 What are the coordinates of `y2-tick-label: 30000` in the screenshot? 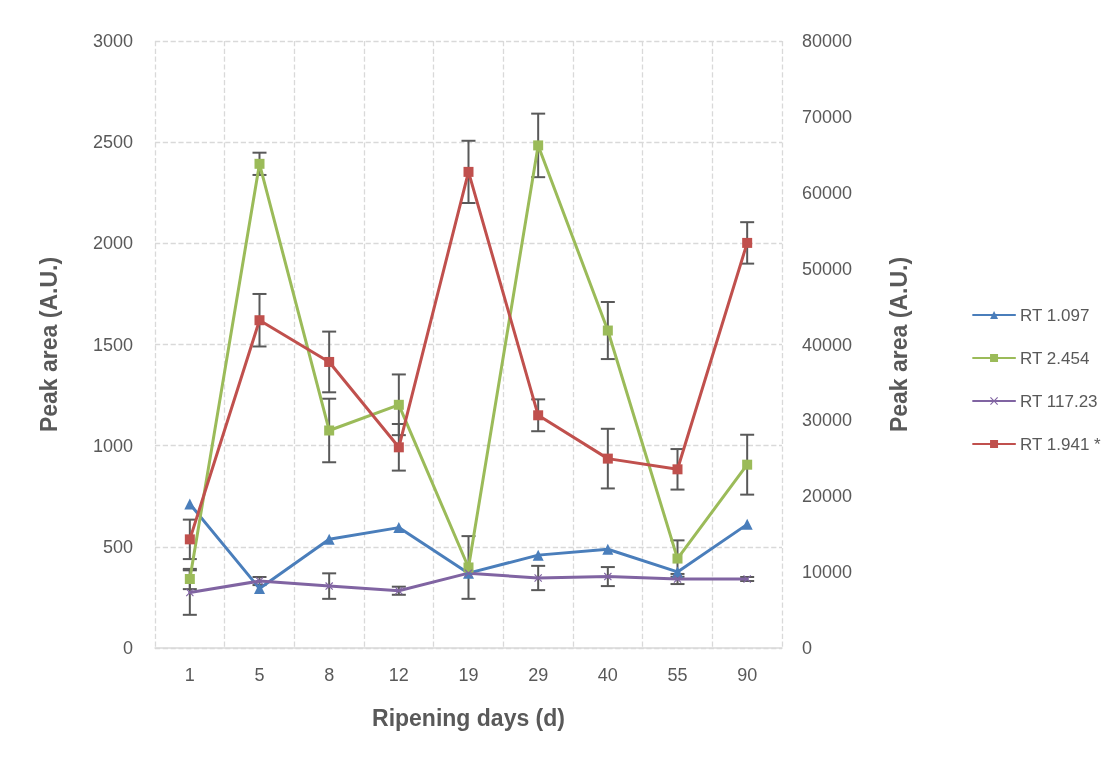 It's located at (827, 420).